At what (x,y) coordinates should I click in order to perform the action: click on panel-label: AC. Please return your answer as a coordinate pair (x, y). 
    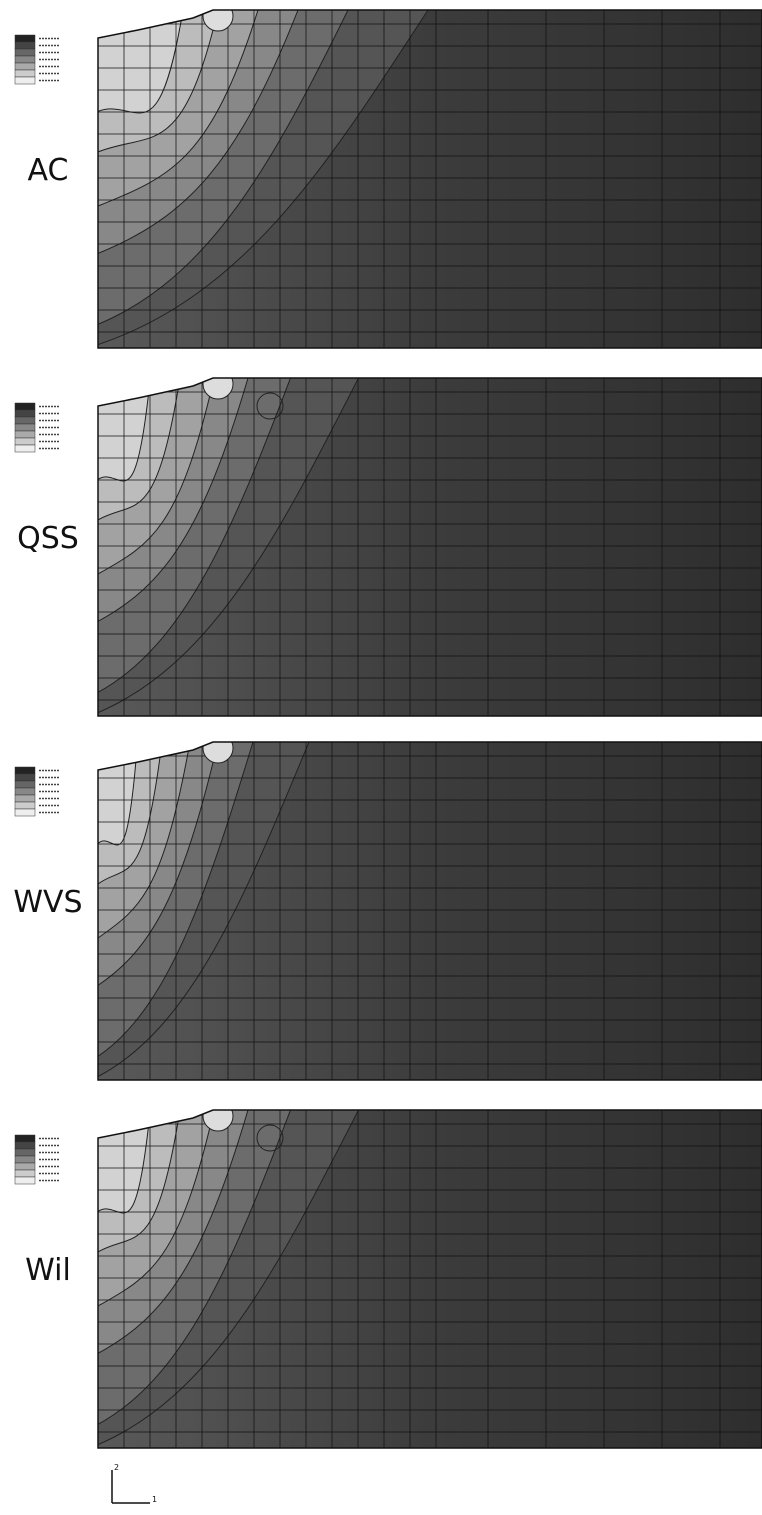
    Looking at the image, I should click on (48, 170).